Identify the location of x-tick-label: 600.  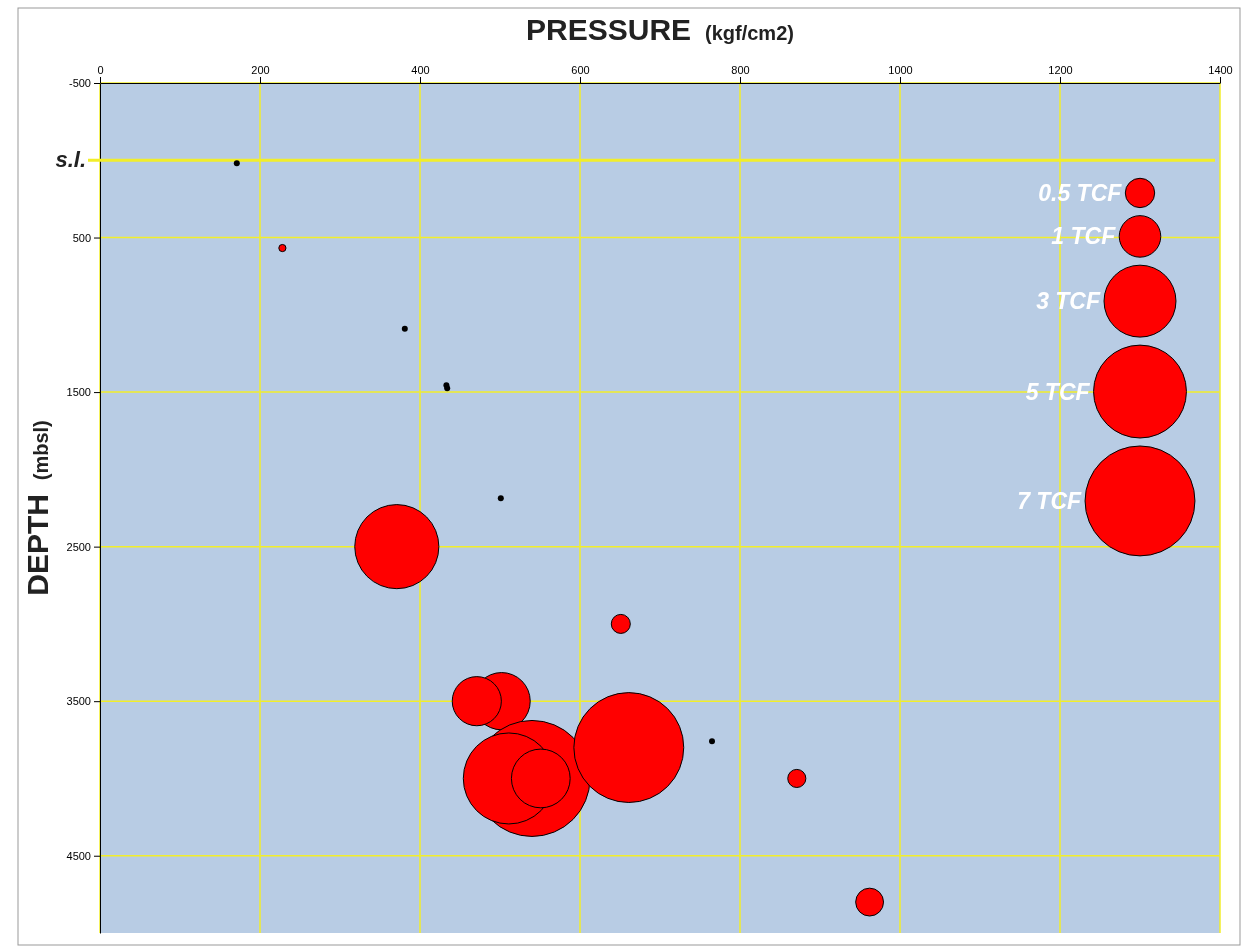
(580, 70).